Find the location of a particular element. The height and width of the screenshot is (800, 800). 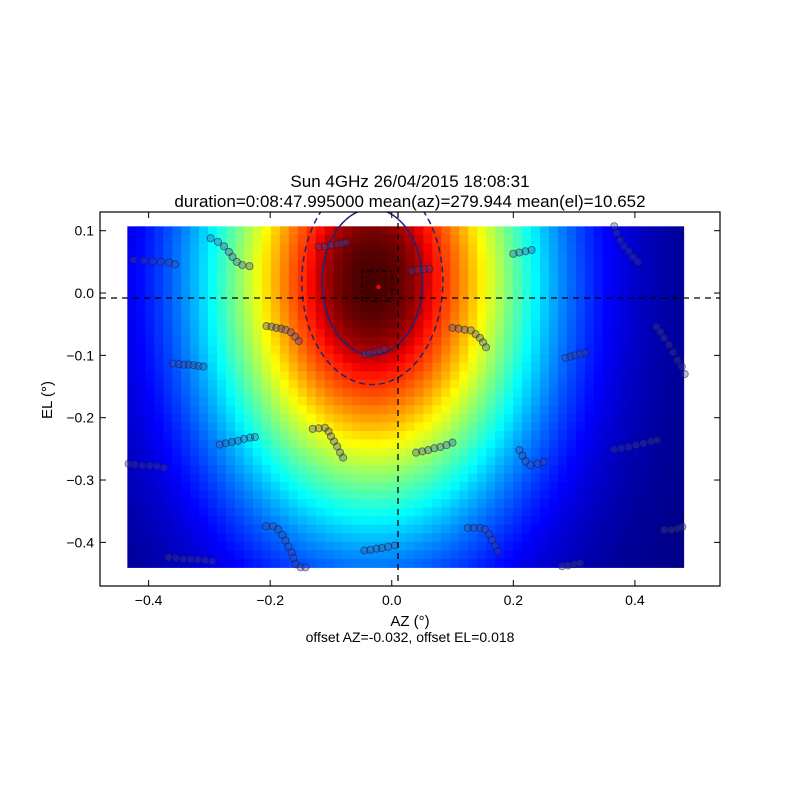

y-tick-label: −0.2 is located at coordinates (80, 418).